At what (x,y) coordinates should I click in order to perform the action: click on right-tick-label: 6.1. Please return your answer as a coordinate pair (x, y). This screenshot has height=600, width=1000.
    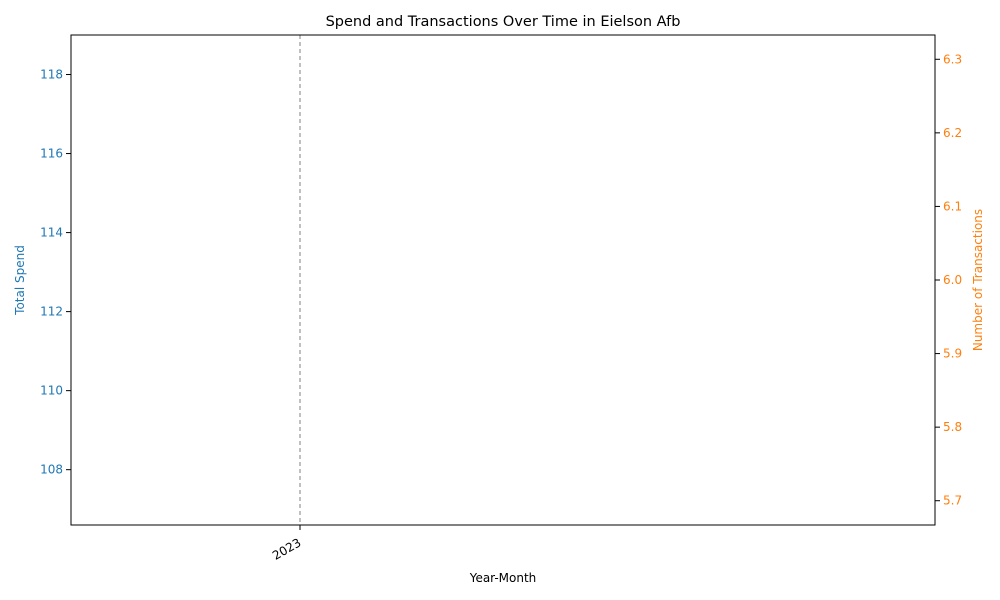
    Looking at the image, I should click on (952, 206).